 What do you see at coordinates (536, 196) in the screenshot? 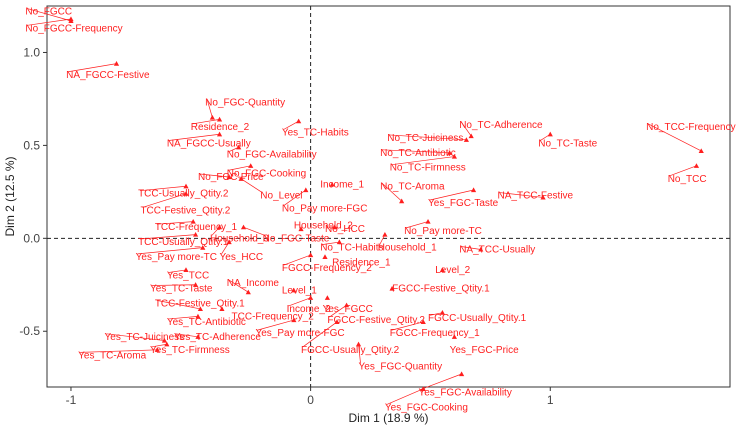
I see `point-label: NA_TCC-Festive` at bounding box center [536, 196].